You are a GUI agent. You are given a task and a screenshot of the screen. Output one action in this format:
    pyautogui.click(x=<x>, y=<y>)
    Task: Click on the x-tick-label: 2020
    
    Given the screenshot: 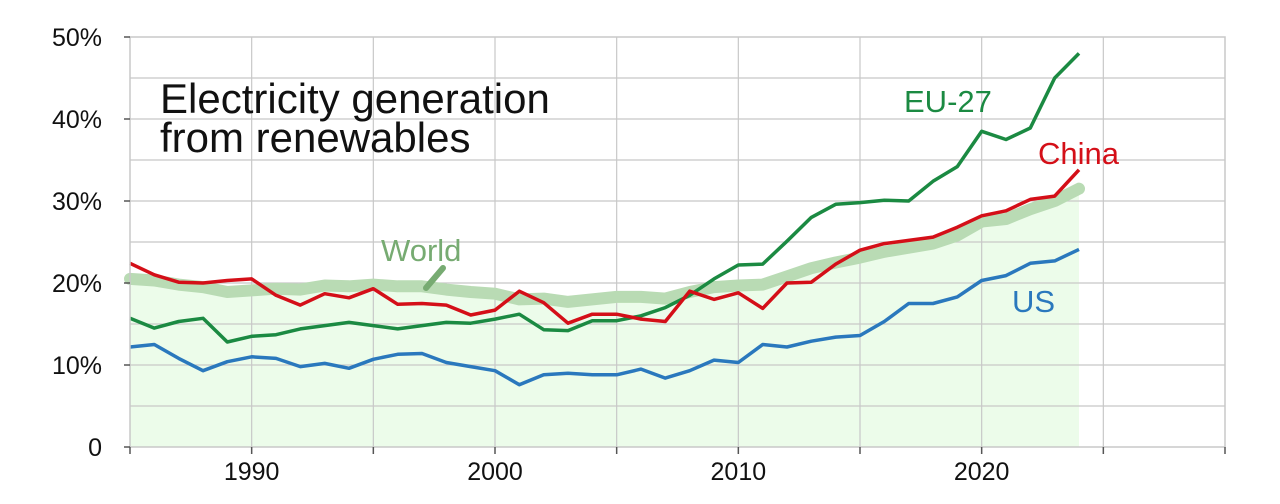 What is the action you would take?
    pyautogui.click(x=982, y=472)
    